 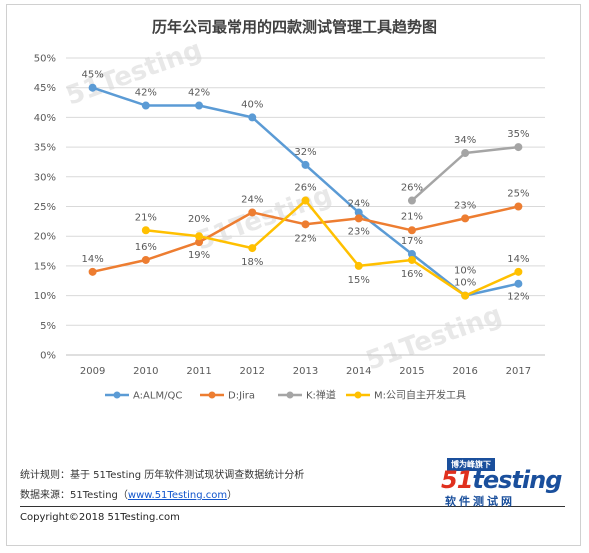 I want to click on data-label: 22%, so click(x=305, y=238).